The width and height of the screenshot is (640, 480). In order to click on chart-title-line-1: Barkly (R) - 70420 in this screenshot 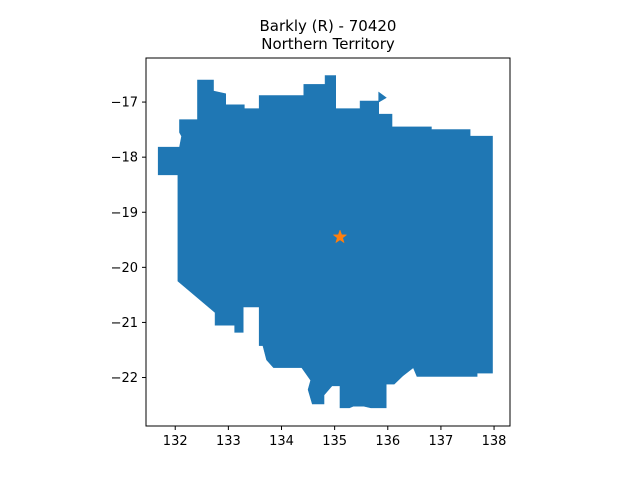, I will do `click(328, 26)`.